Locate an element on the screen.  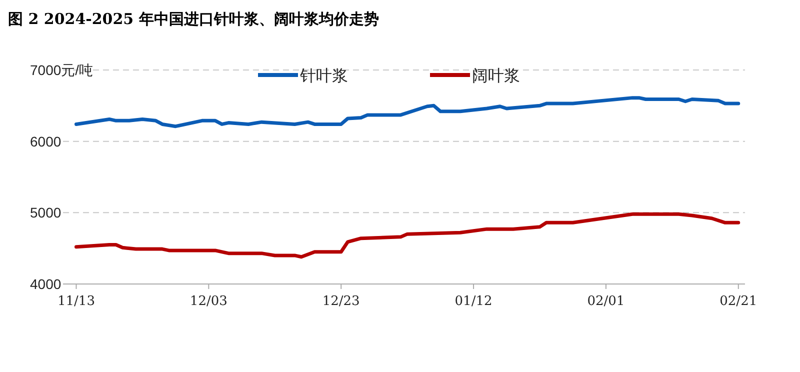
y-tick-label: 7000元/吨 is located at coordinates (62, 70).